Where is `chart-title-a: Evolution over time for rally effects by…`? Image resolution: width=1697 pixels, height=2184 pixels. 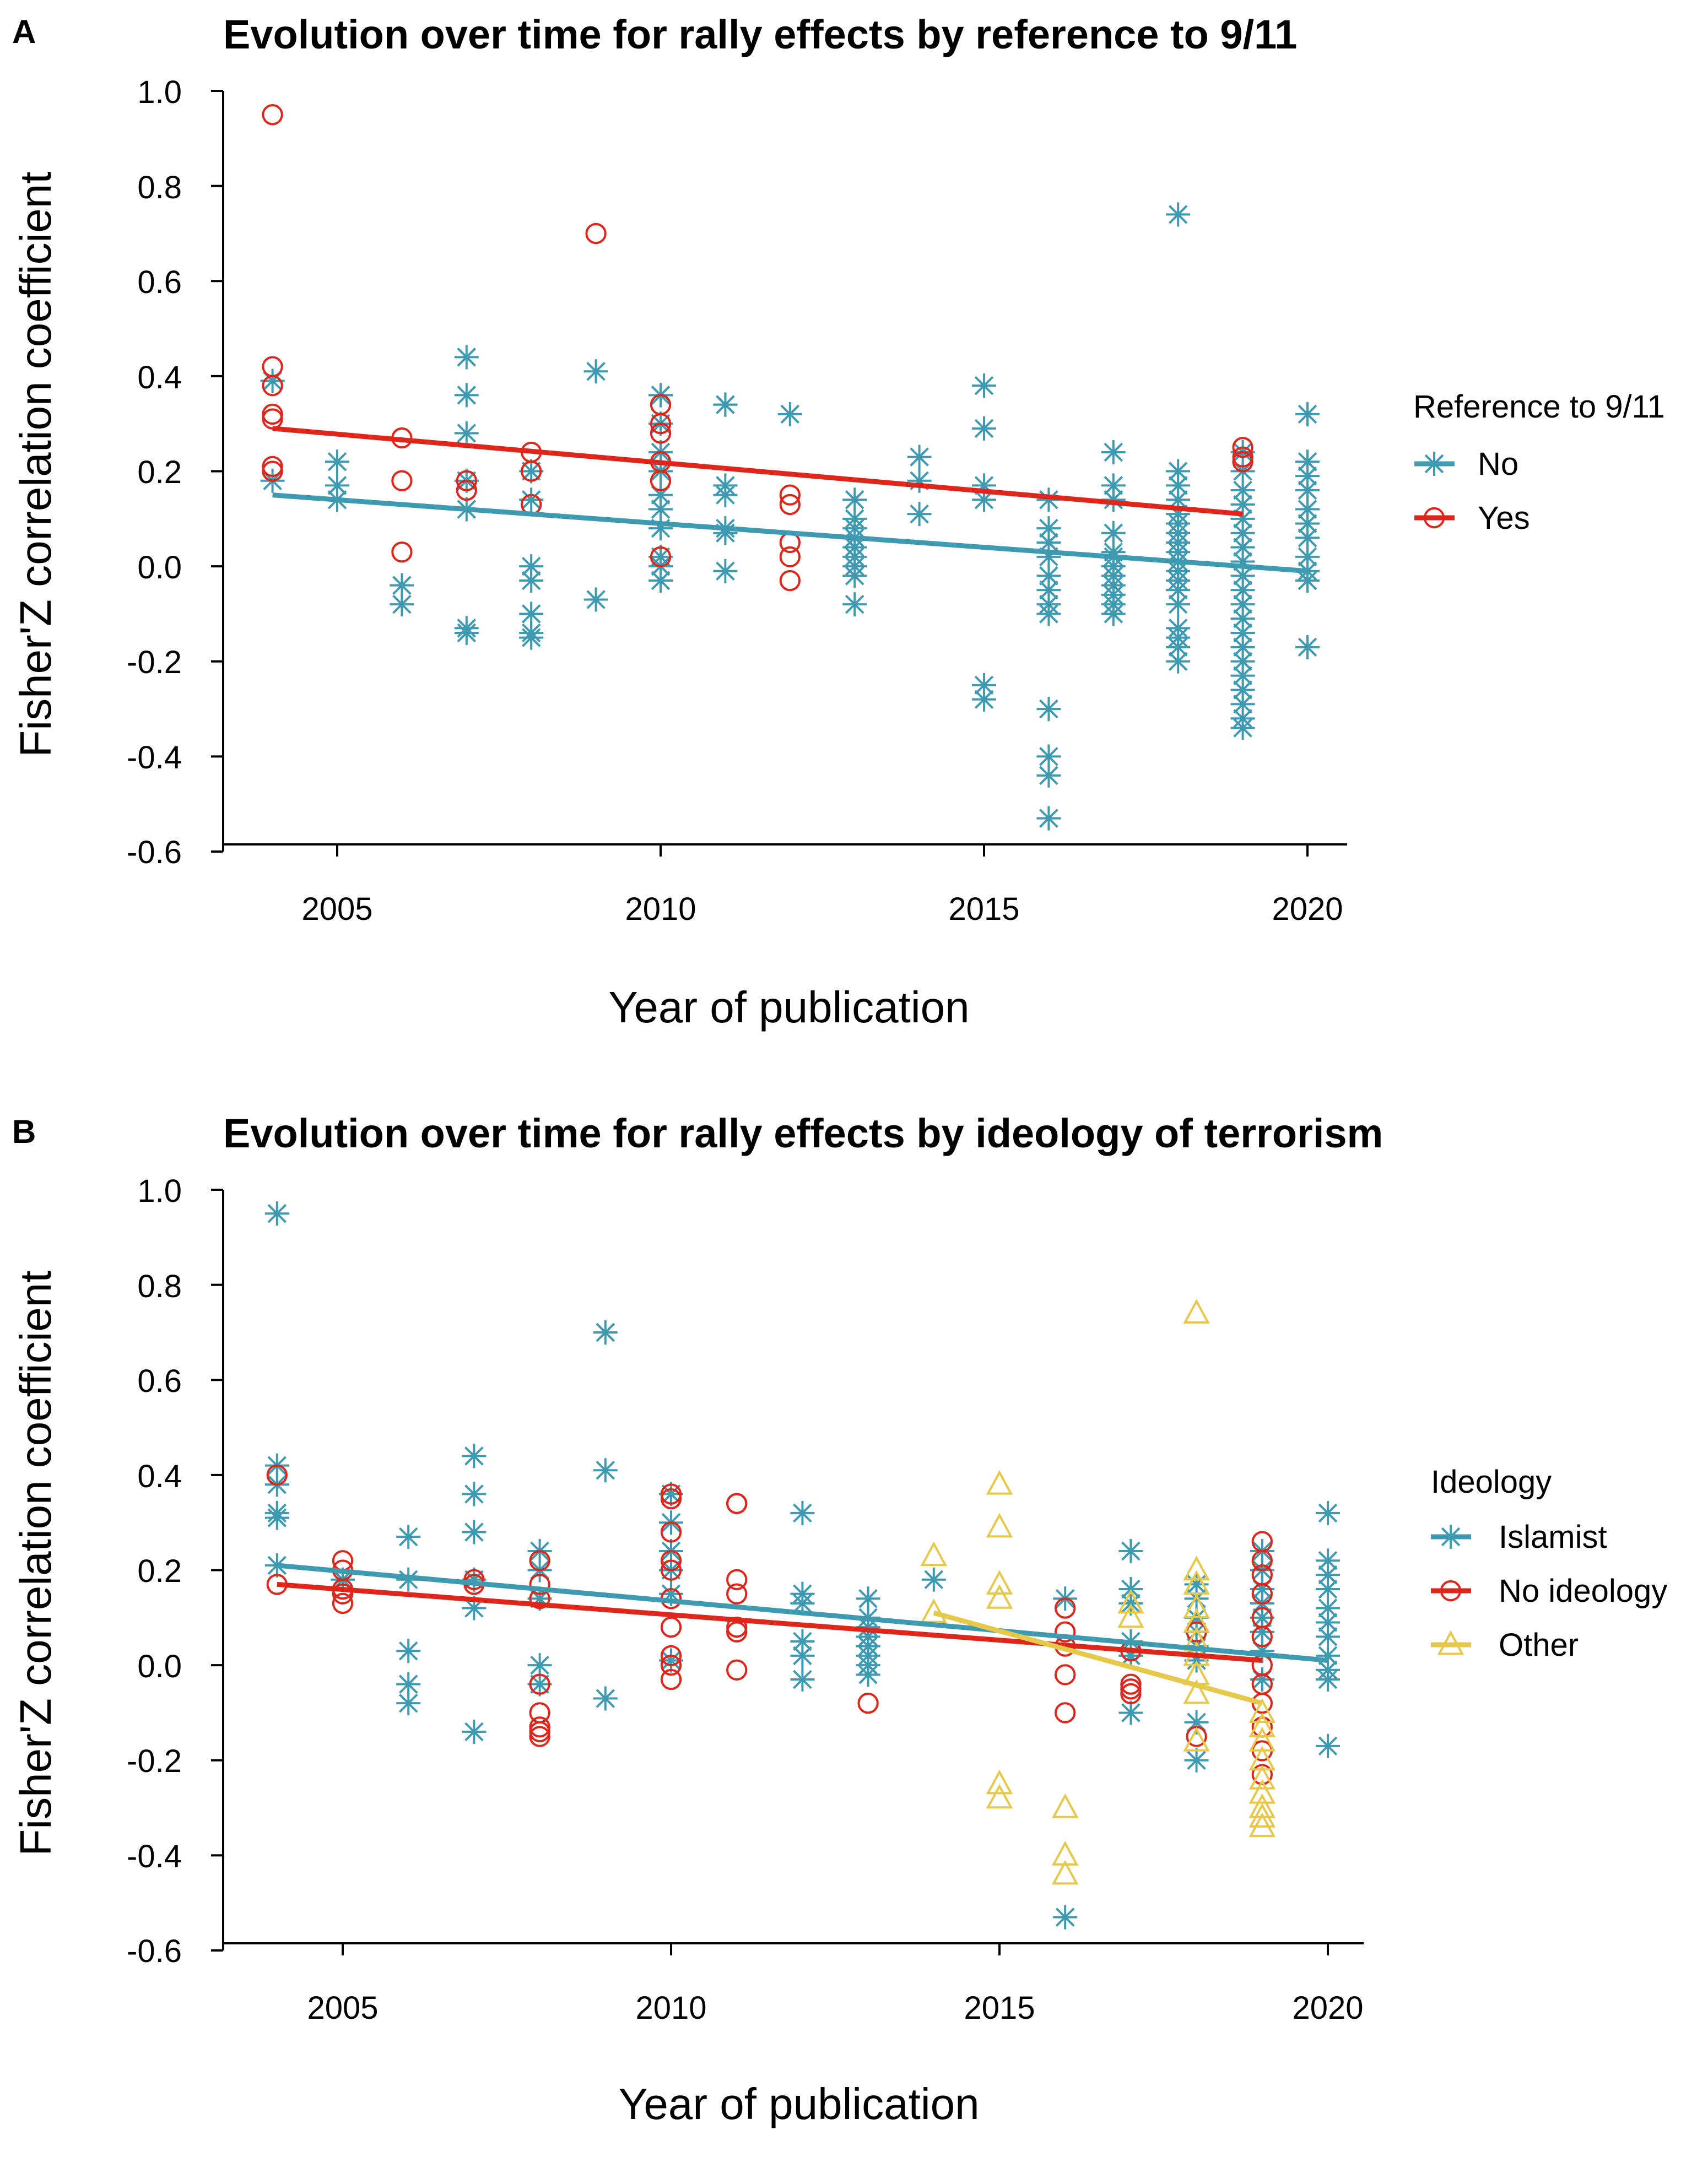 chart-title-a: Evolution over time for rally effects by… is located at coordinates (760, 34).